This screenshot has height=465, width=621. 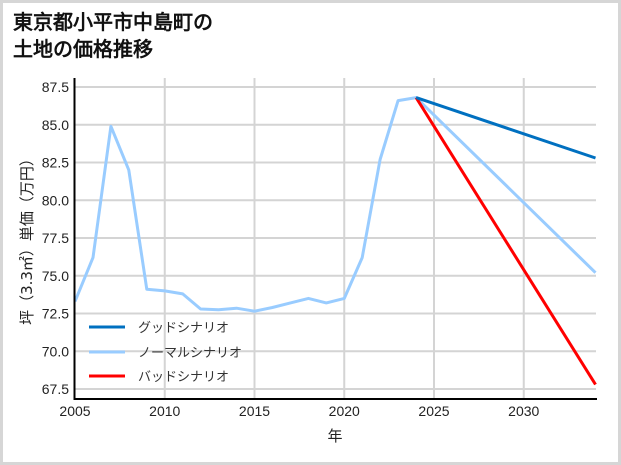 I want to click on y-tick-label: 70.0, so click(x=55, y=351).